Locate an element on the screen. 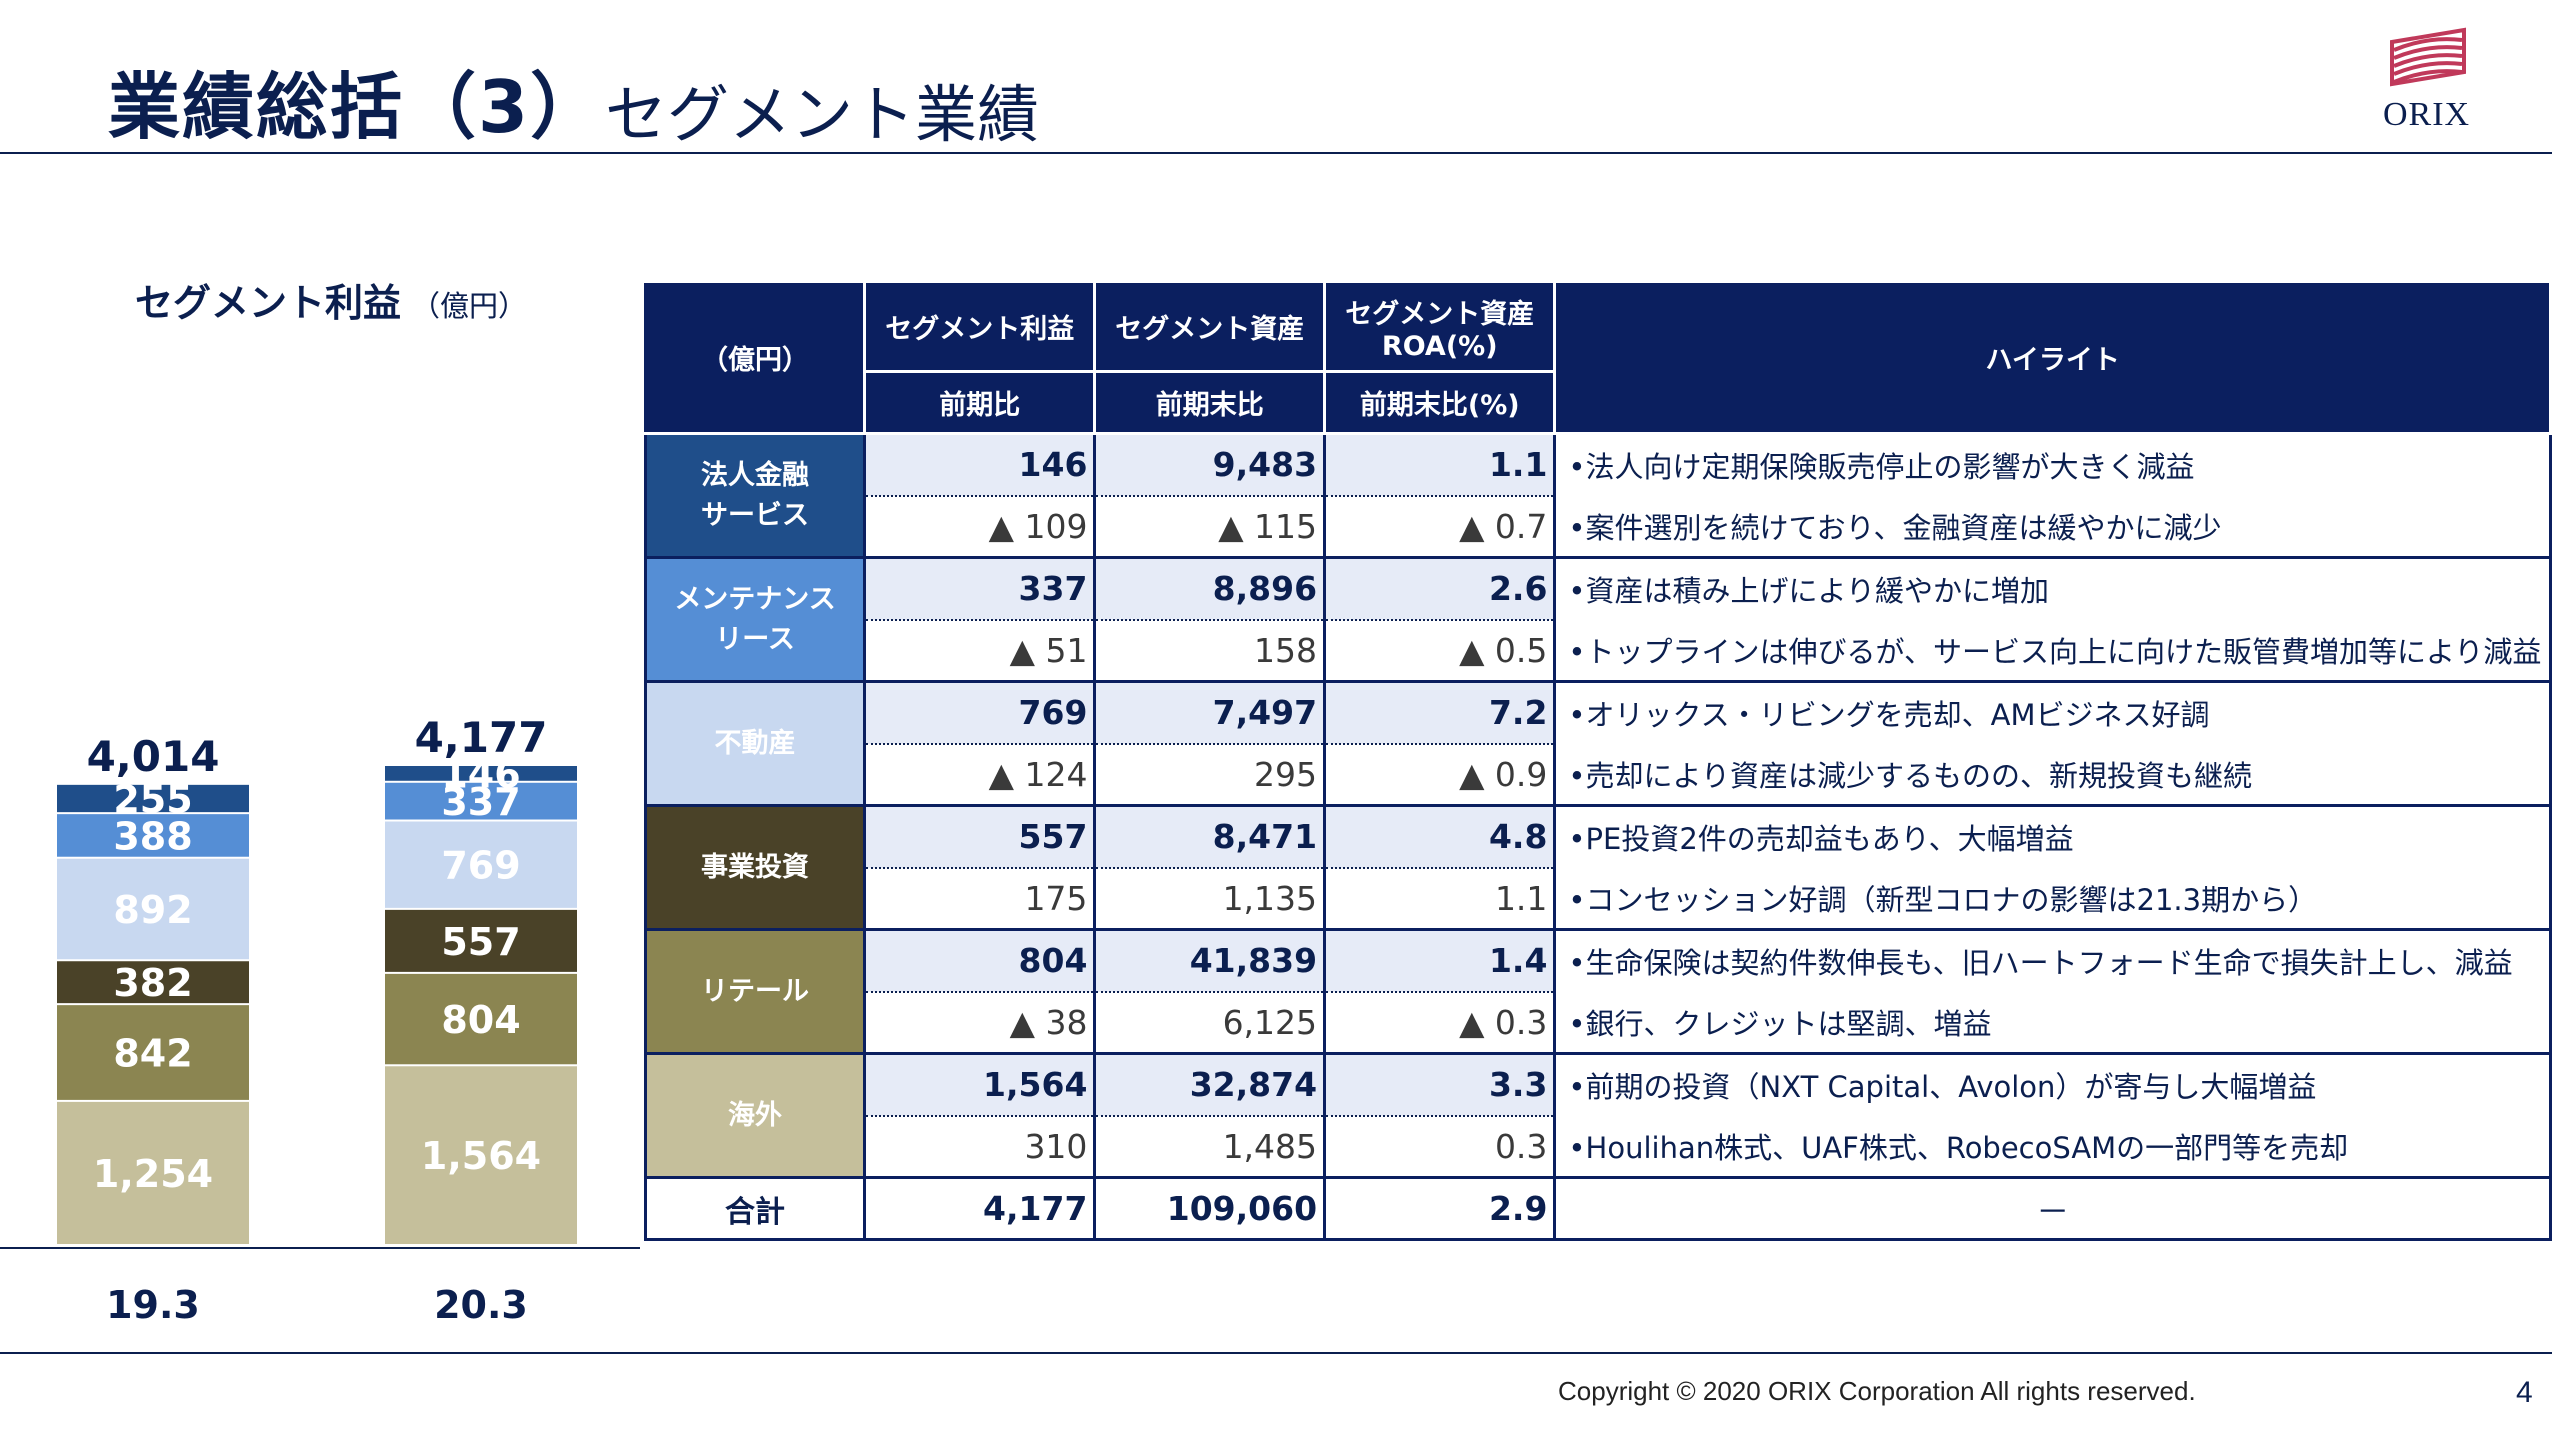  segment-roa: 1.1 is located at coordinates (1440, 465).